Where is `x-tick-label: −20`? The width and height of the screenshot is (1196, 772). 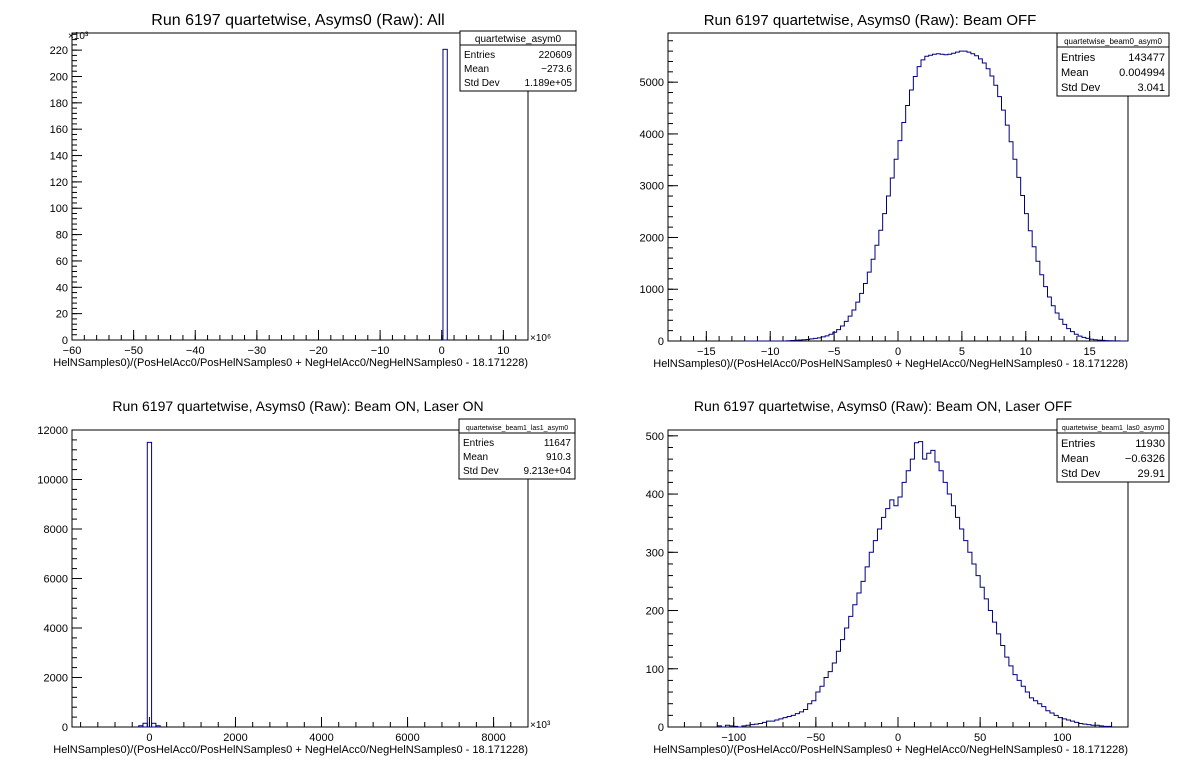
x-tick-label: −20 is located at coordinates (318, 351).